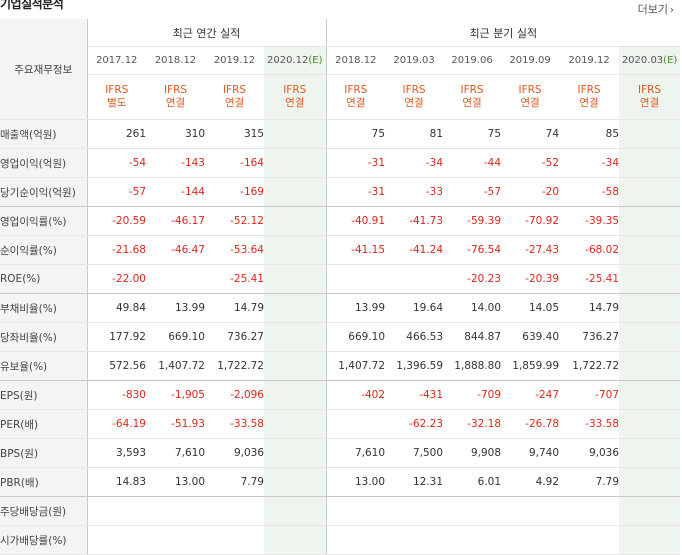 This screenshot has height=555, width=682. I want to click on value-cell: -830, so click(116, 395).